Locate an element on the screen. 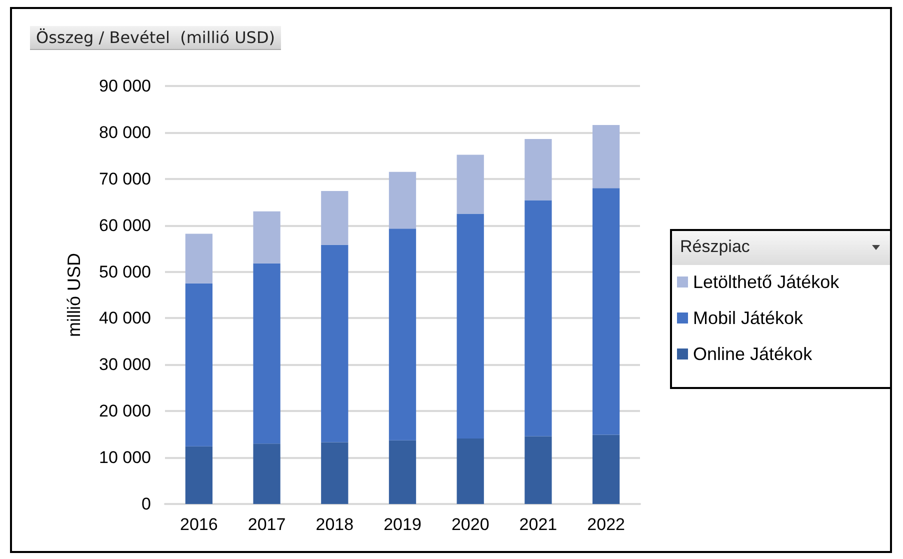 Image resolution: width=903 pixels, height=559 pixels. chart-title: Összeg / Bevétel (millió USD) is located at coordinates (156, 38).